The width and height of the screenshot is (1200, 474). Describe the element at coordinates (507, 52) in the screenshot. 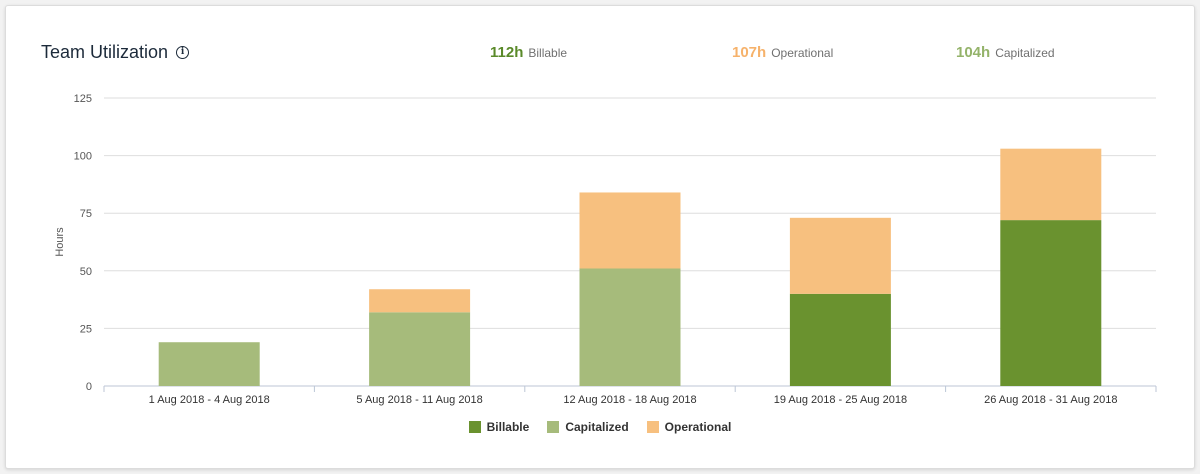

I see `stat-billable-value: 112h` at that location.